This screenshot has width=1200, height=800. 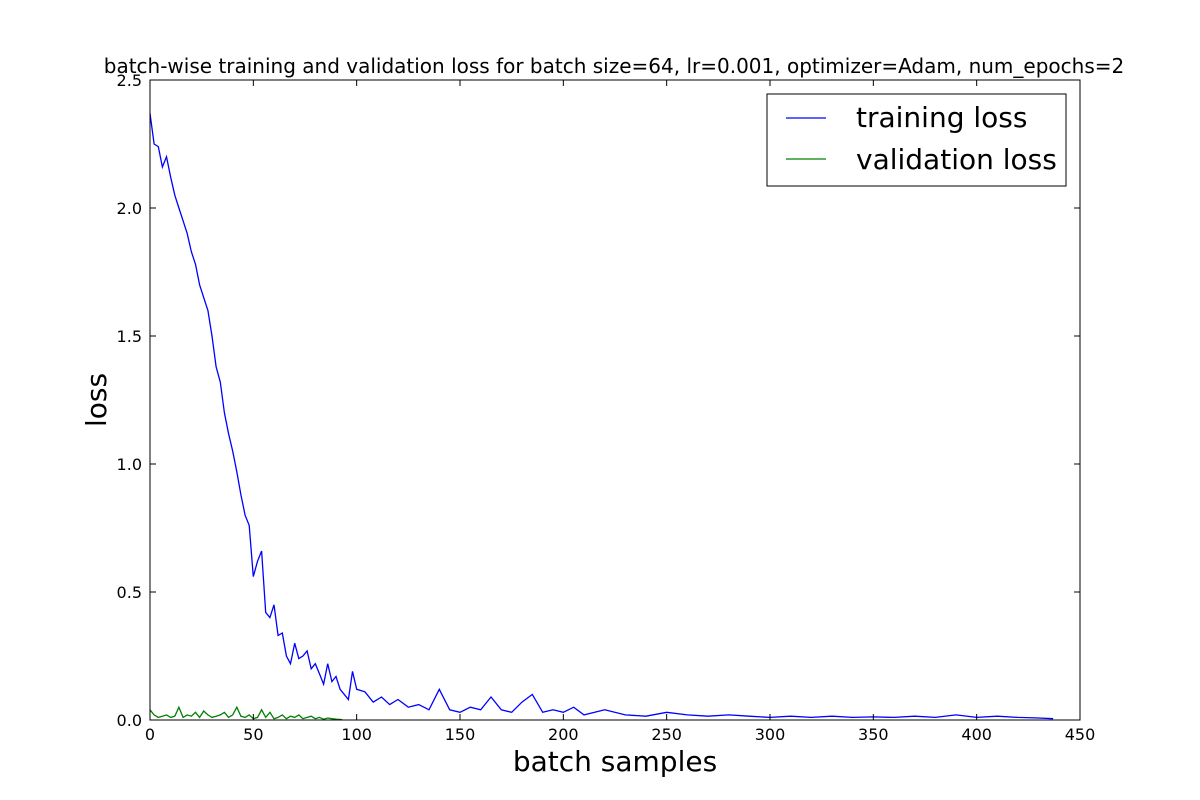 I want to click on x-tick-label: 300, so click(x=770, y=734).